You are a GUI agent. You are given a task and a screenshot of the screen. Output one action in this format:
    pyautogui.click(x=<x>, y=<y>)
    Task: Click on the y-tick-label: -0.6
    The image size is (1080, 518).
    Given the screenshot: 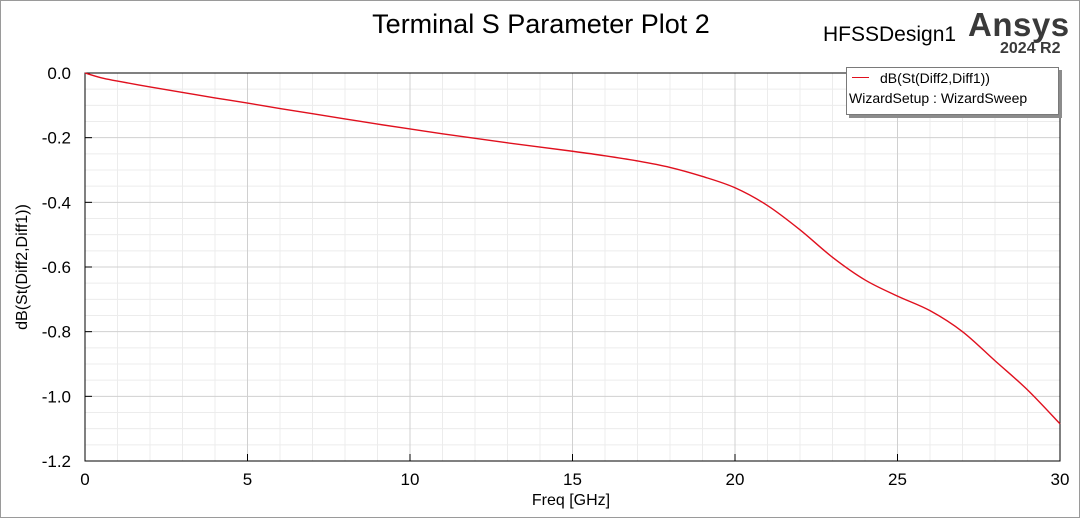 What is the action you would take?
    pyautogui.click(x=56, y=267)
    